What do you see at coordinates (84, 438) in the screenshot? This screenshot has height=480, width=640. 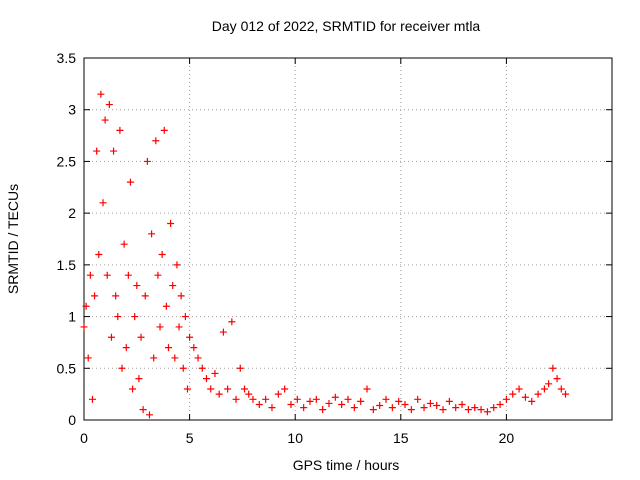 I see `x-tick-label: 0` at bounding box center [84, 438].